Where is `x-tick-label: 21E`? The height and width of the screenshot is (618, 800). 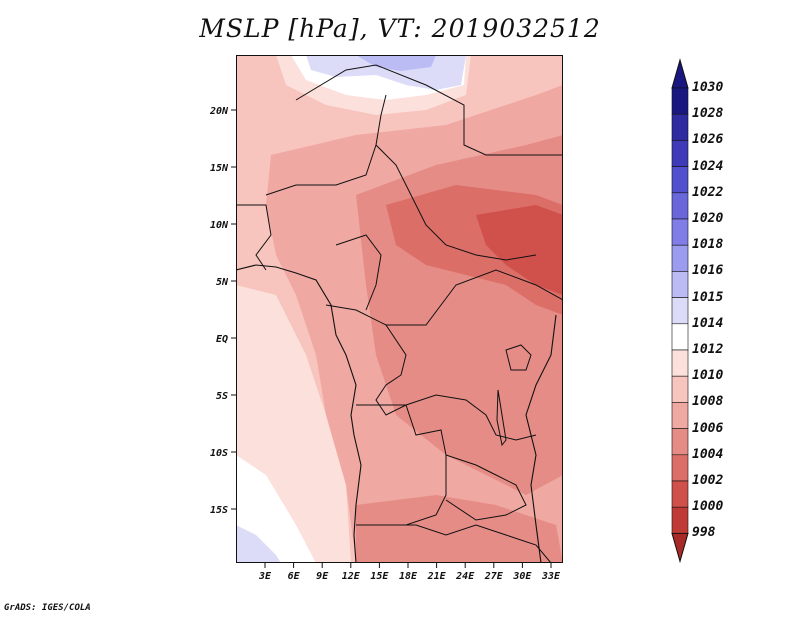 x-tick-label: 21E is located at coordinates (437, 576).